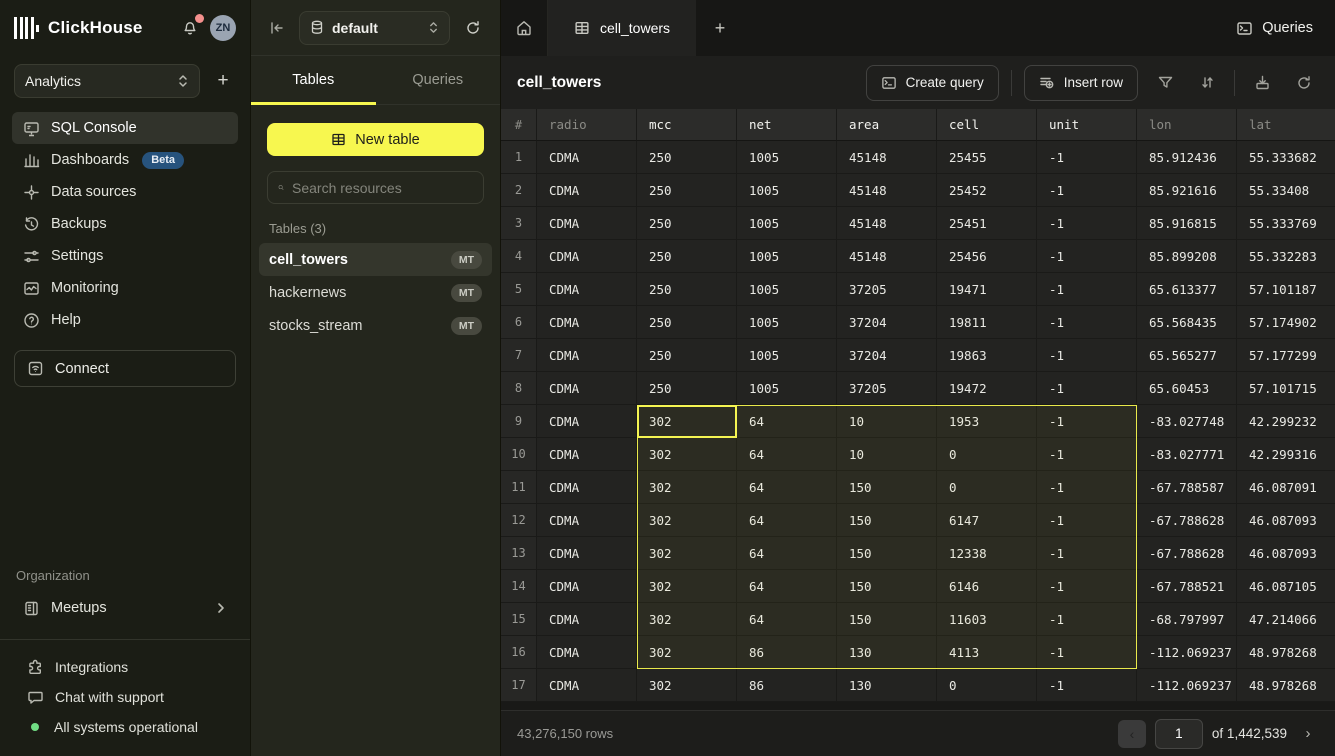 This screenshot has width=1335, height=756. Describe the element at coordinates (987, 157) in the screenshot. I see `grid-cell: 25455` at that location.